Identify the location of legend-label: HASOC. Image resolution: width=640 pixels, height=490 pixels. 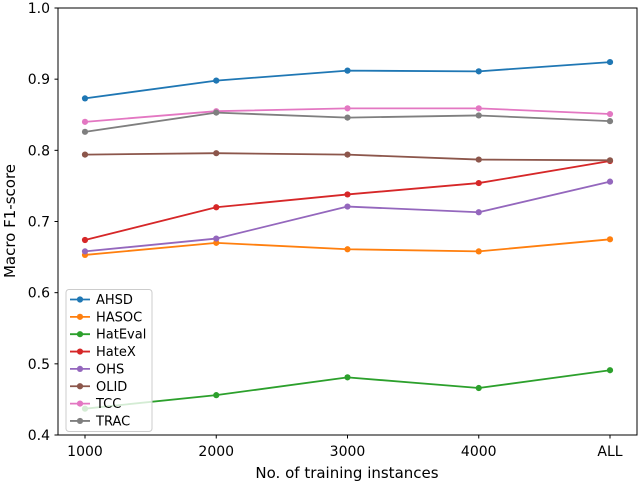
(119, 317).